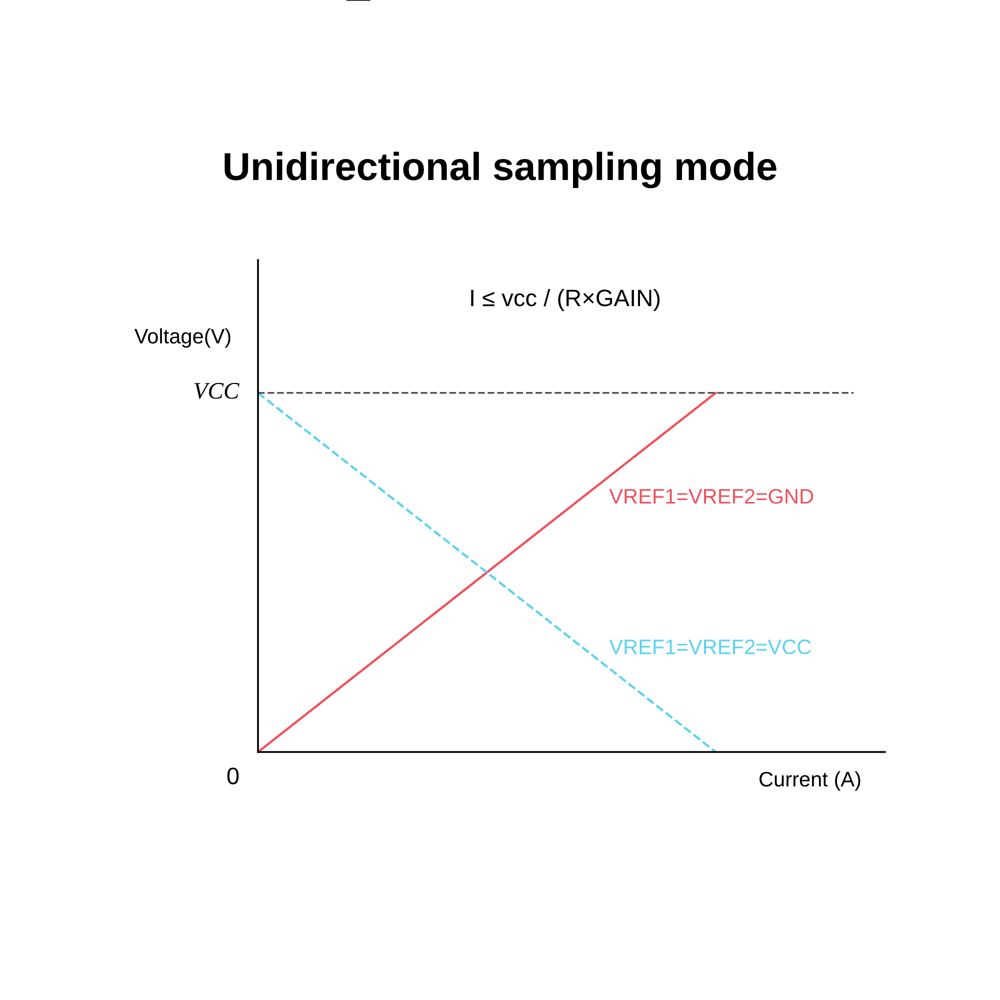 Image resolution: width=1000 pixels, height=1000 pixels. I want to click on text: 0, so click(233, 776).